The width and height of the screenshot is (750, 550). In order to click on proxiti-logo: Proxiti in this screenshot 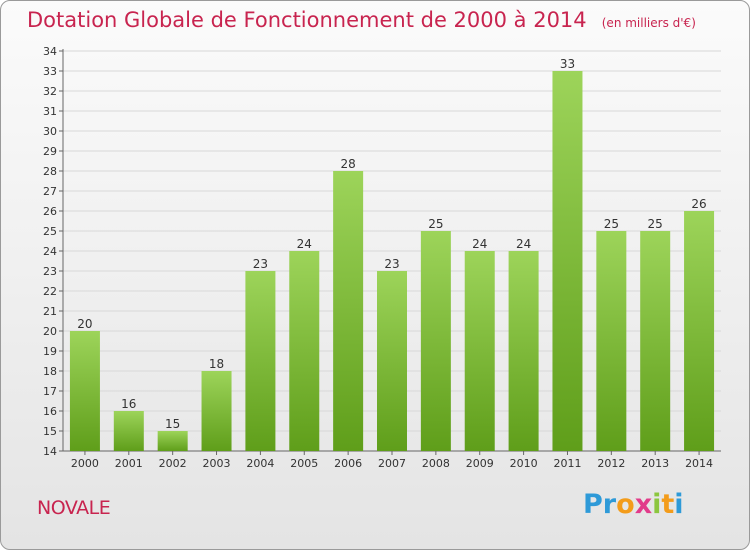, I will do `click(633, 504)`.